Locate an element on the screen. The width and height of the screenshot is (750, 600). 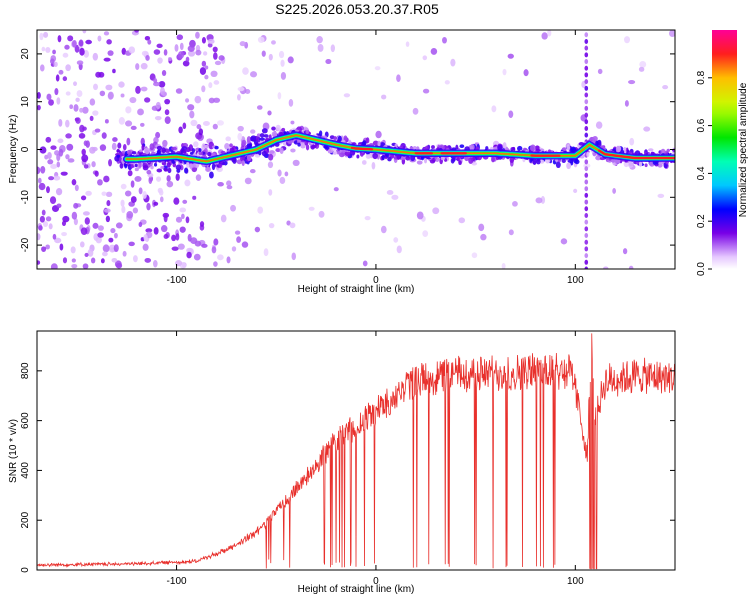
ridge-peak is located at coordinates (636, 154).